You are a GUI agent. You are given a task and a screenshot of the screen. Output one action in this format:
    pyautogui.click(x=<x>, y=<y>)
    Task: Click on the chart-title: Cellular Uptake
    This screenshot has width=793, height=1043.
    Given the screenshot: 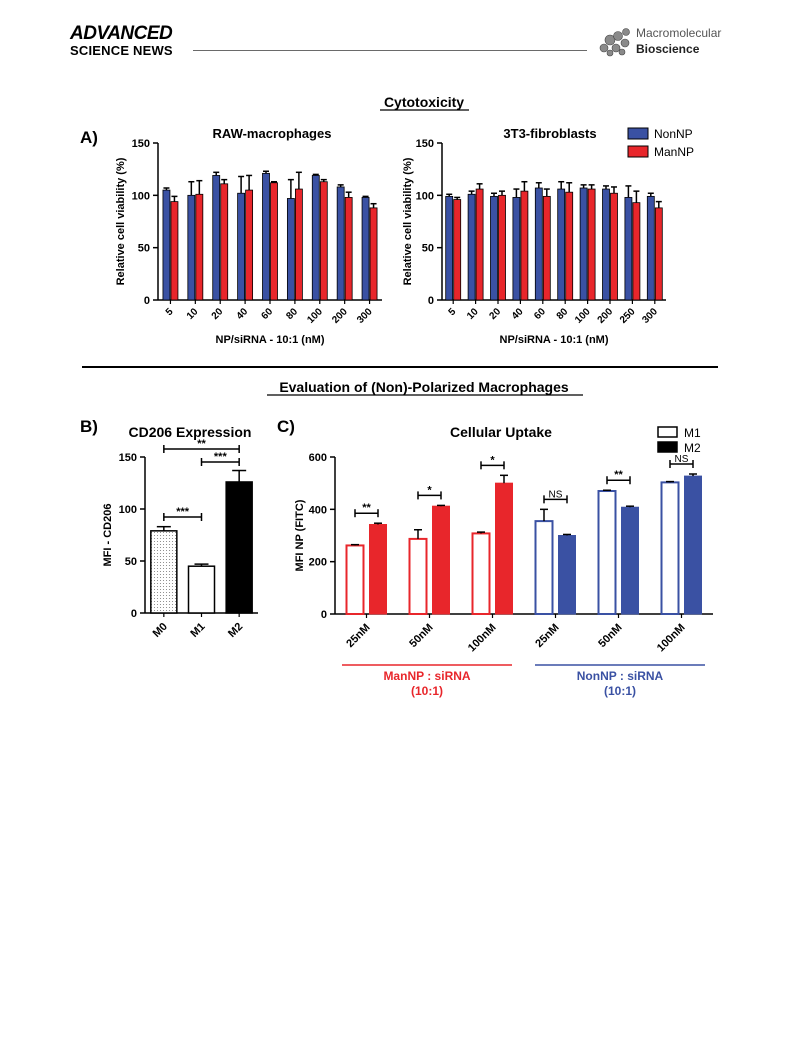 What is the action you would take?
    pyautogui.click(x=501, y=432)
    